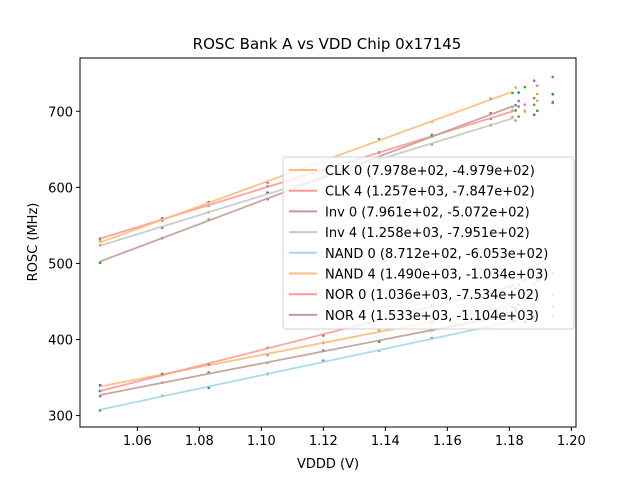 This screenshot has width=640, height=480. I want to click on x-tick-label: 1.12, so click(323, 441).